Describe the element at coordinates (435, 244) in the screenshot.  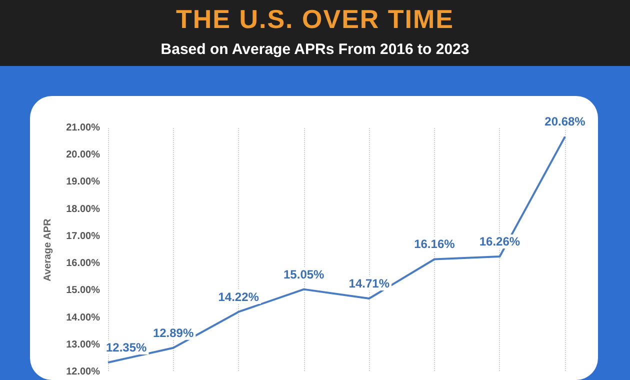
I see `data-label: 16.16%` at that location.